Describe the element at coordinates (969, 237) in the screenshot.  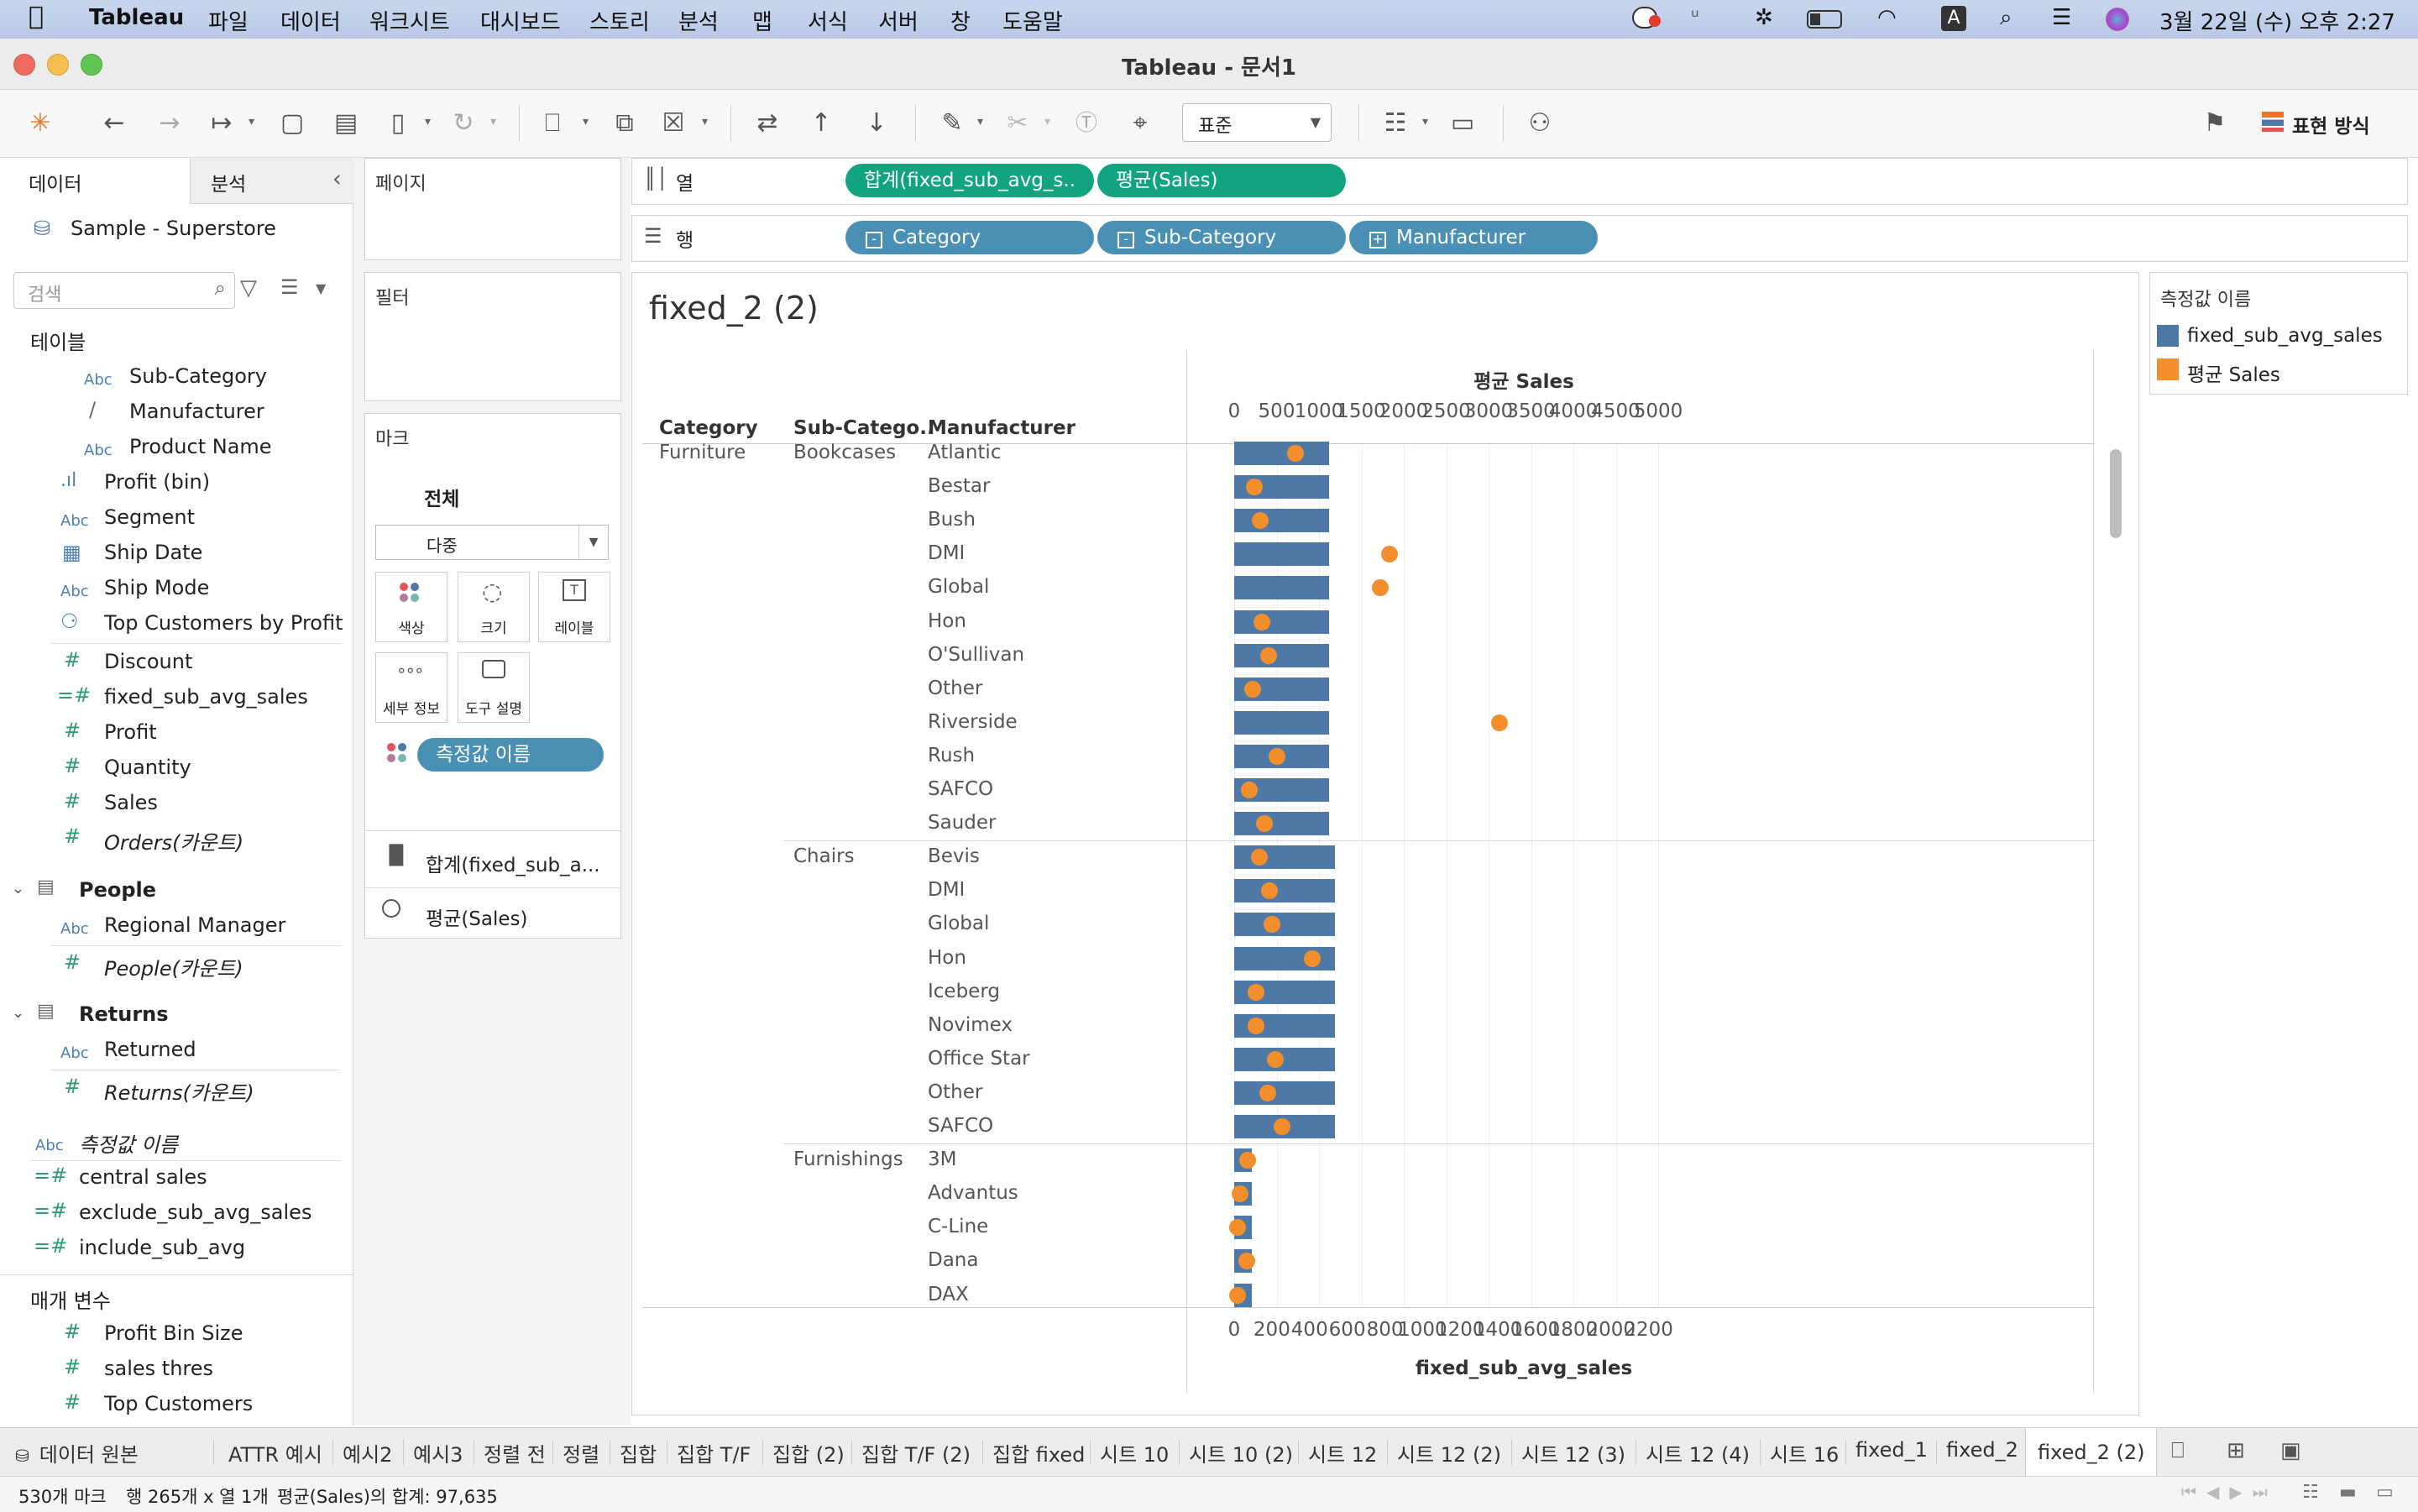
I see `rows-pill-category: - Category` at that location.